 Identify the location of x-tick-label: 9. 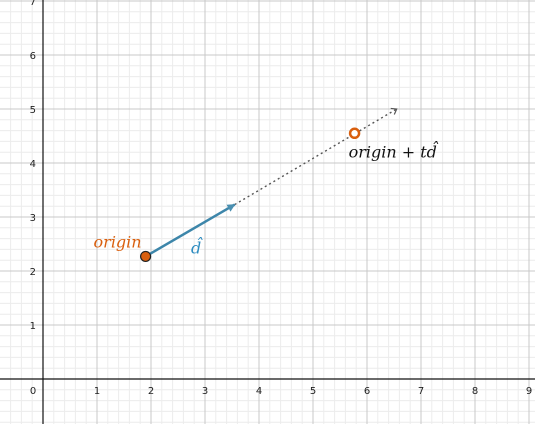
(529, 391).